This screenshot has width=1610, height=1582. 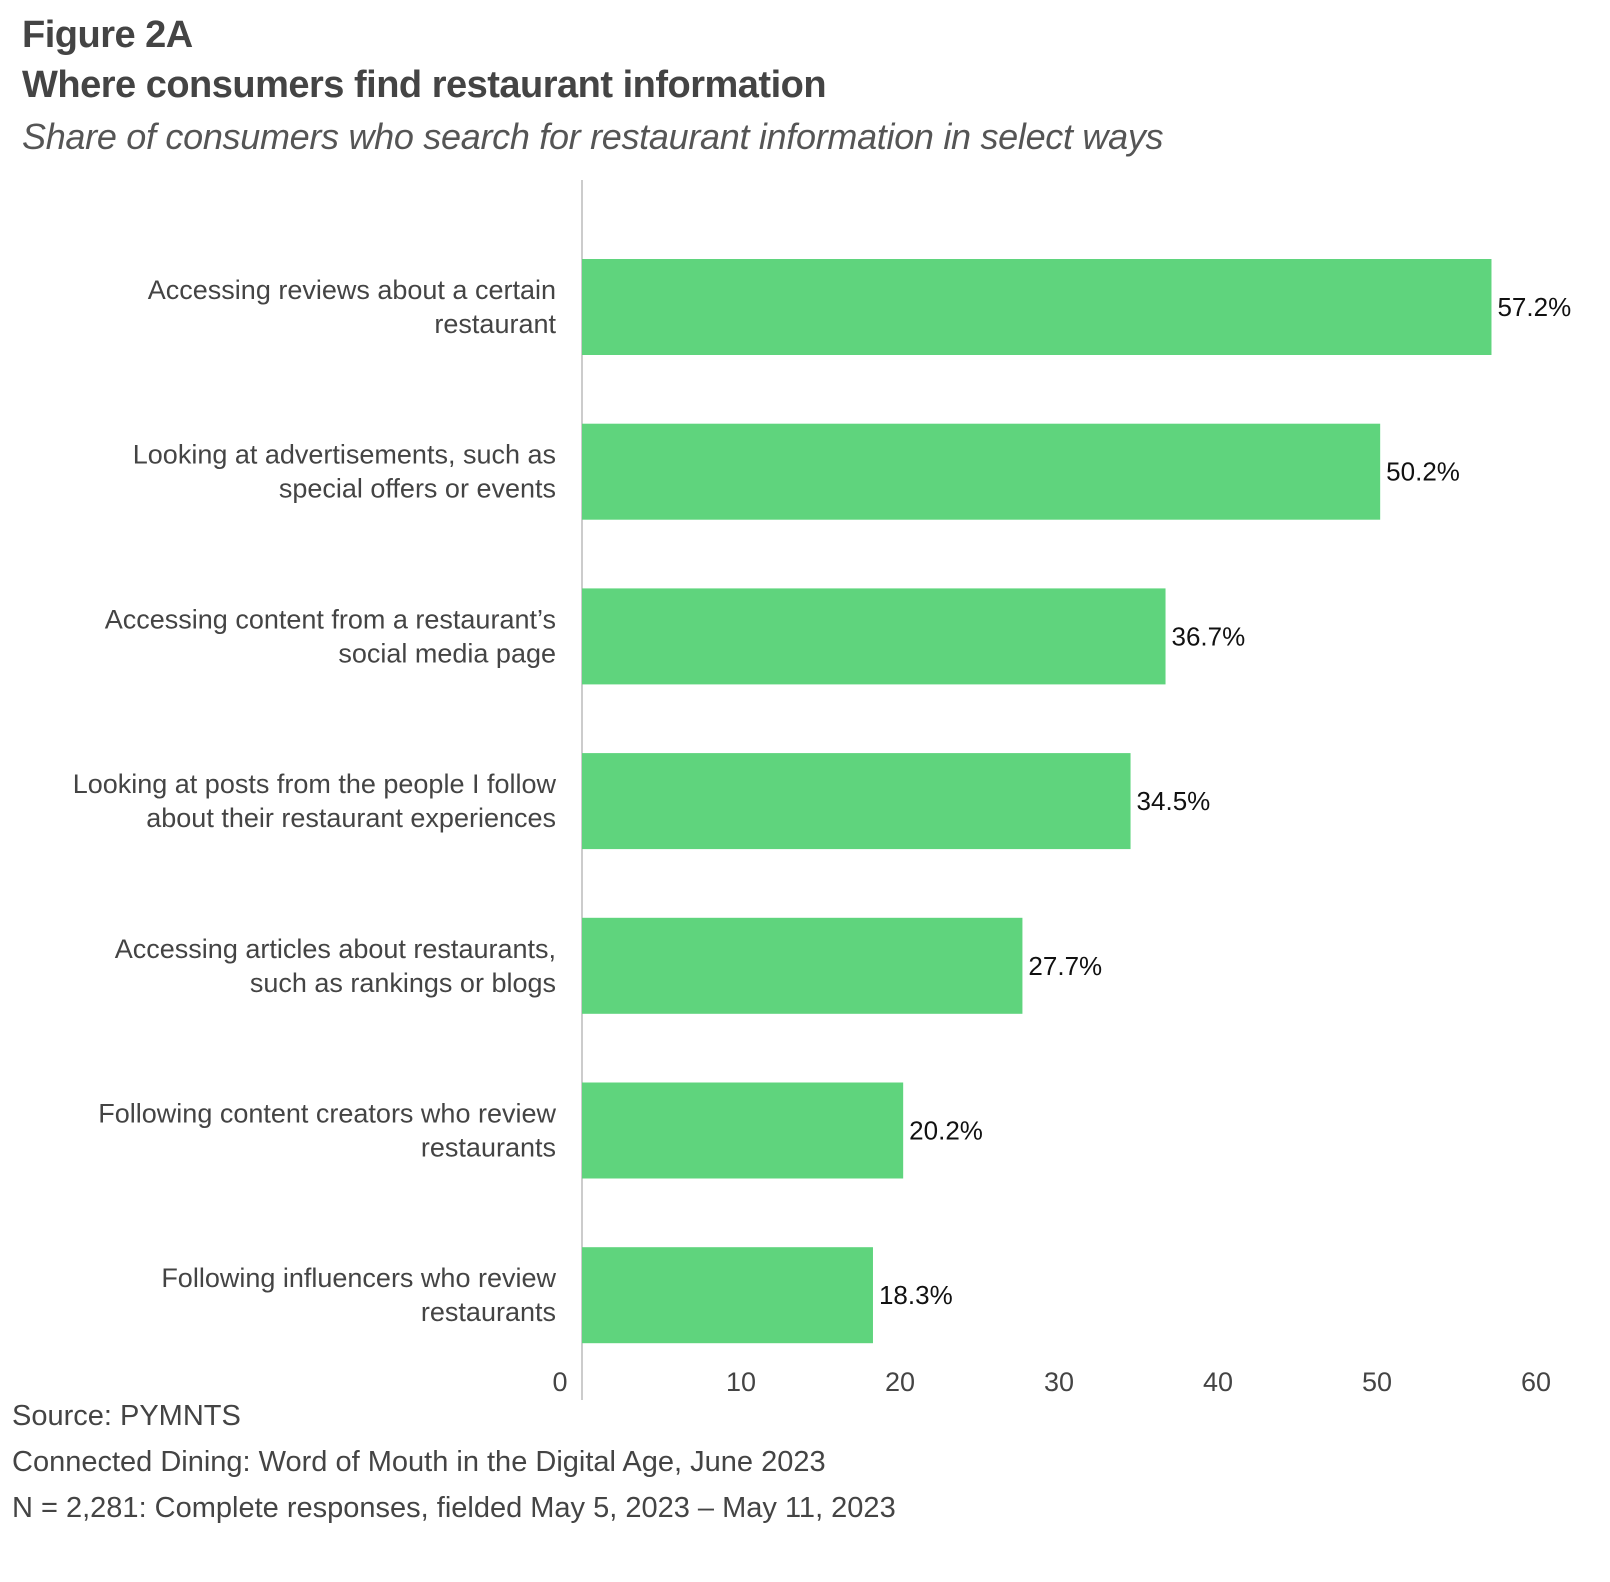 What do you see at coordinates (741, 1382) in the screenshot?
I see `x-tick-label: 10` at bounding box center [741, 1382].